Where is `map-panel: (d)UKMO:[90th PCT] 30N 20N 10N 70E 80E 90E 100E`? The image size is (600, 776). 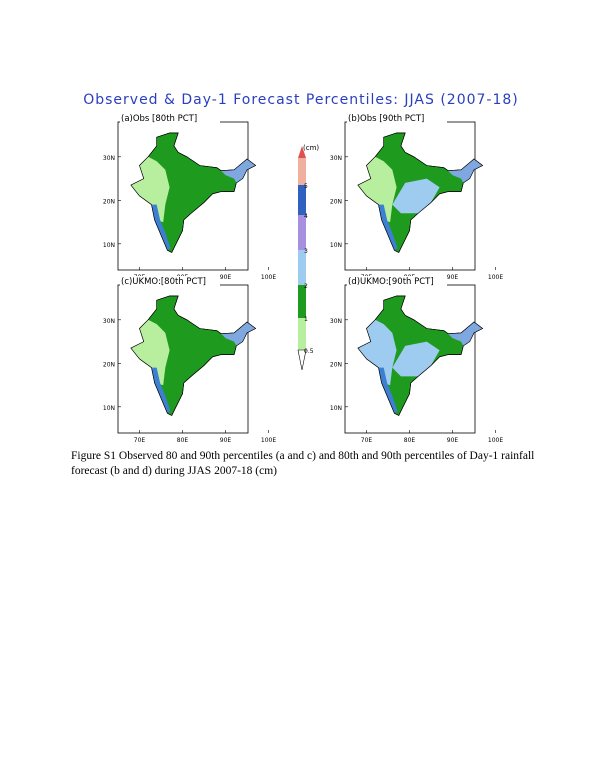
map-panel: (d)UKMO:[90th PCT] 30N 20N 10N 70E 80E 90E 100E is located at coordinates (416, 360).